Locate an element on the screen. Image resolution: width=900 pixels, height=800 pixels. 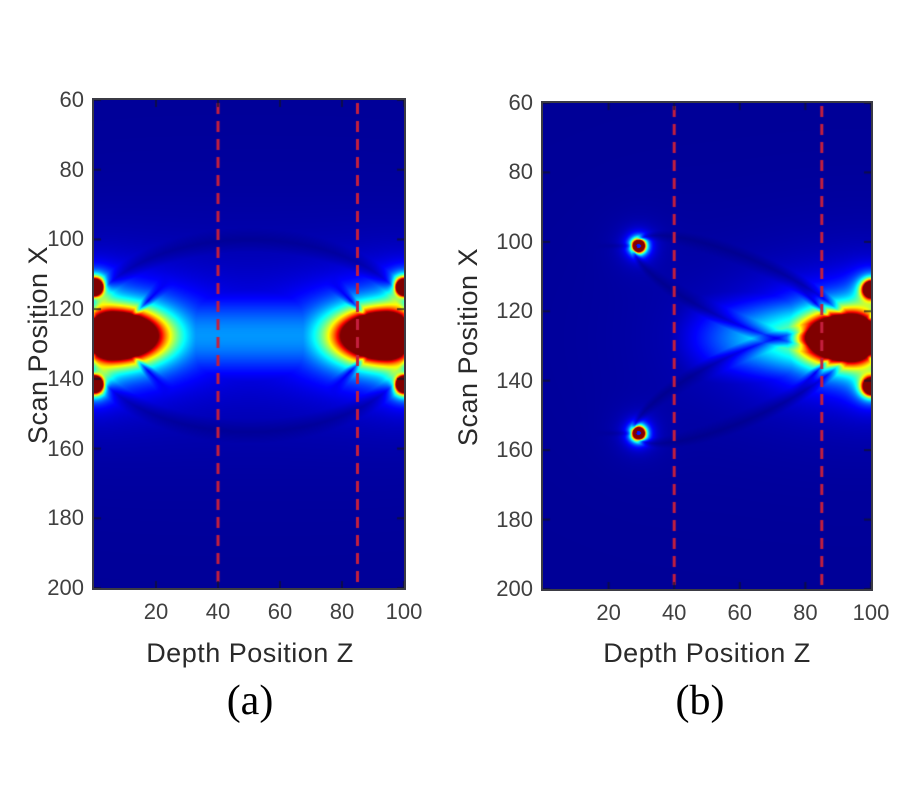
caption-b: (b) is located at coordinates (700, 701).